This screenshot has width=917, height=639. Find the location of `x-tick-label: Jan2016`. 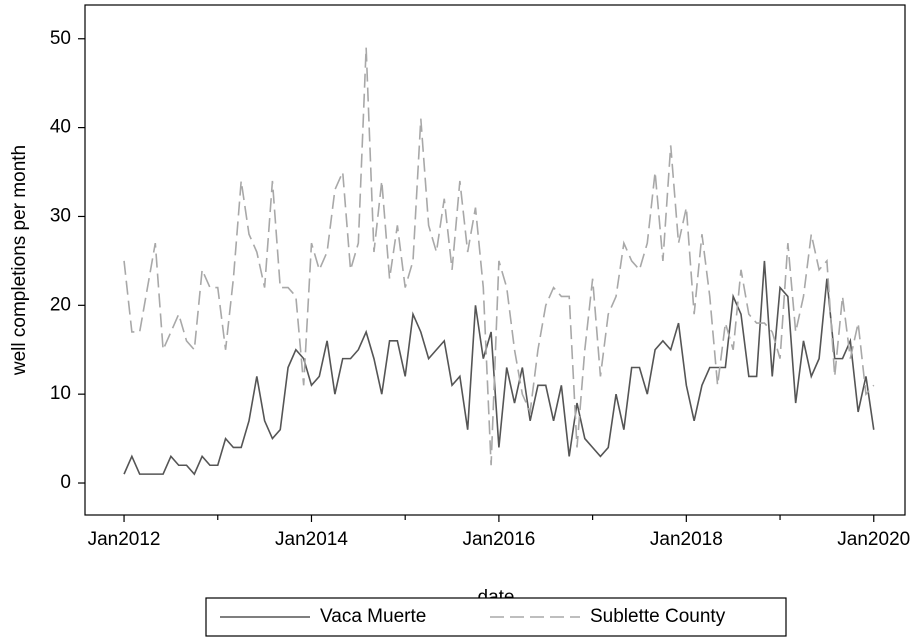

x-tick-label: Jan2016 is located at coordinates (498, 539).